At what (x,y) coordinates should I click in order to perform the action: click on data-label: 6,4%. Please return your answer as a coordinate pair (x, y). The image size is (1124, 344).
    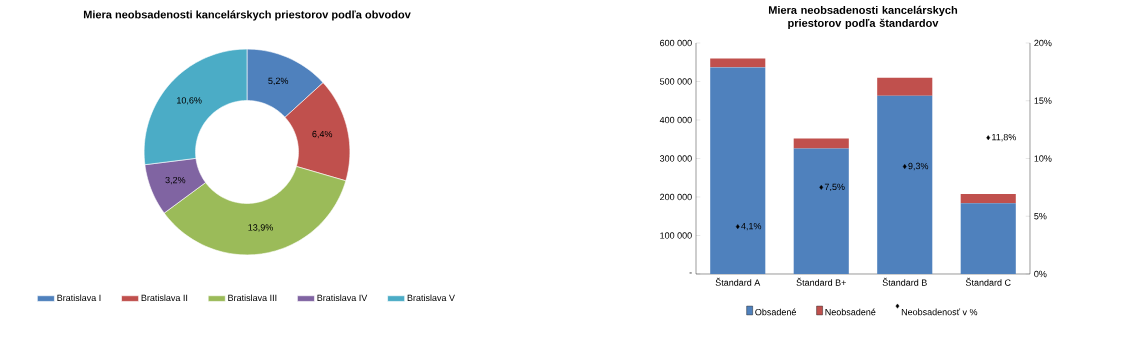
    Looking at the image, I should click on (322, 134).